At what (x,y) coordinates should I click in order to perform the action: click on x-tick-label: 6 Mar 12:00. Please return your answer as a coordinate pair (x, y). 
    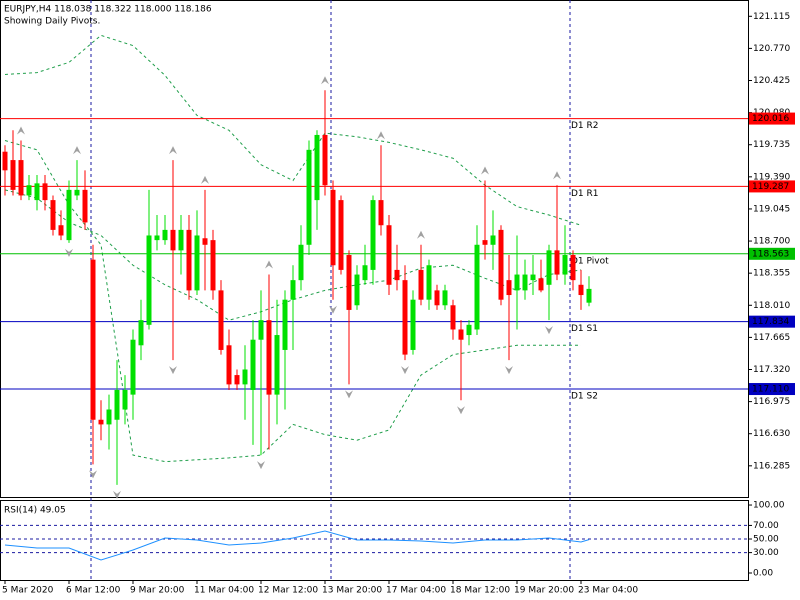
    Looking at the image, I should click on (93, 591).